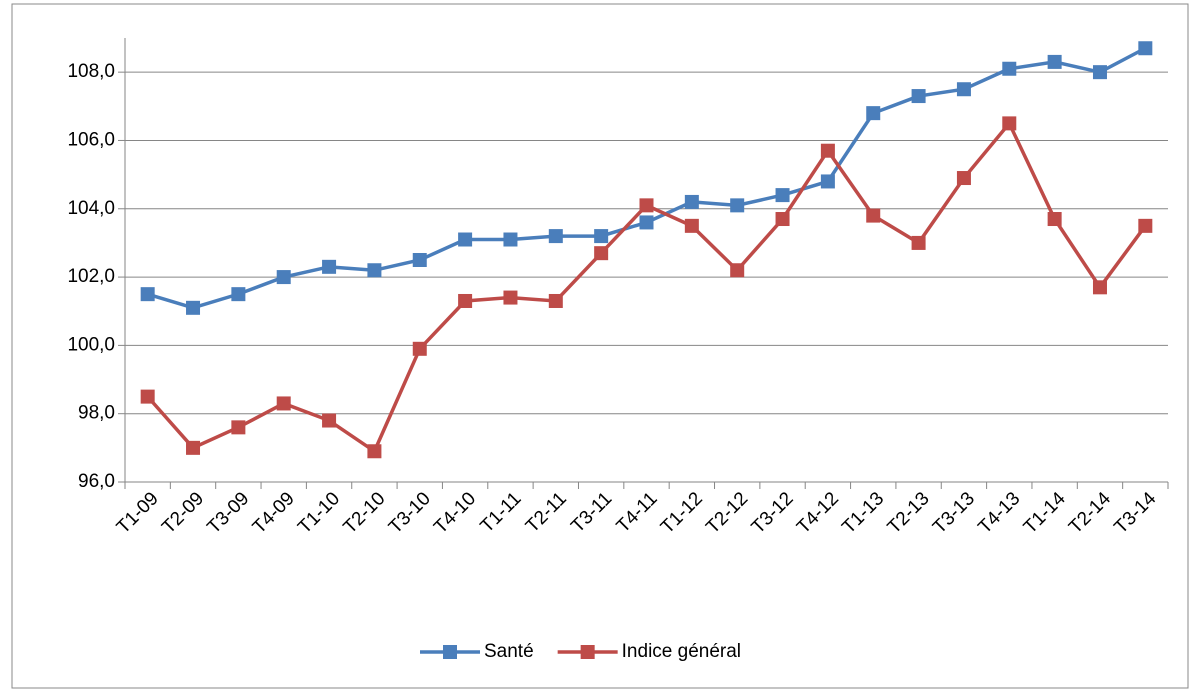  Describe the element at coordinates (91, 71) in the screenshot. I see `y-tick-label: 108,0` at that location.